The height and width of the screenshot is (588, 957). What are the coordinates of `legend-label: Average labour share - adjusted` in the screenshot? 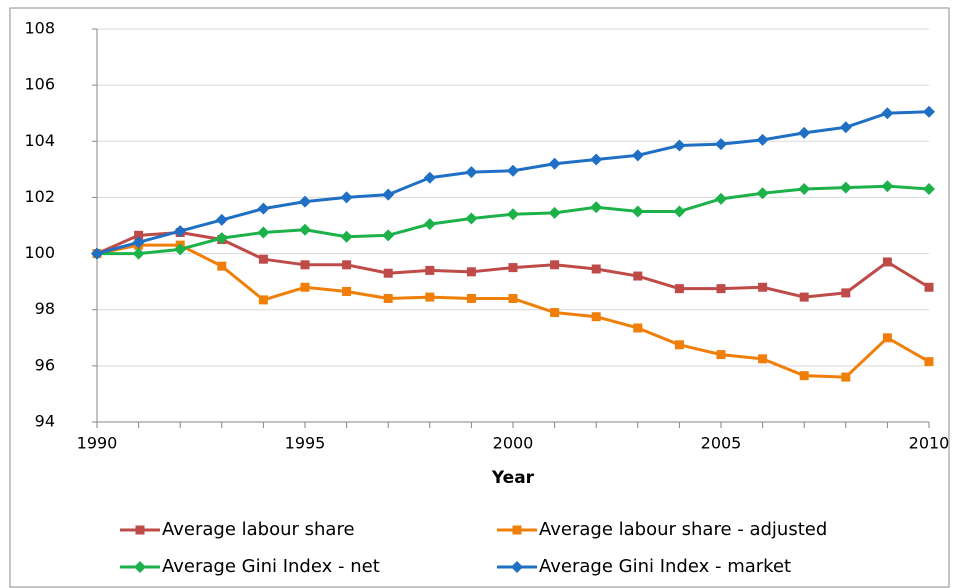 It's located at (683, 529).